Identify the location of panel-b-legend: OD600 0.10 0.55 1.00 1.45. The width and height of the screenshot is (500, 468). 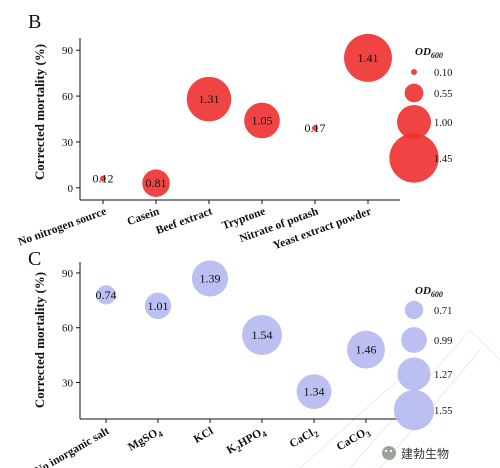
(420, 114).